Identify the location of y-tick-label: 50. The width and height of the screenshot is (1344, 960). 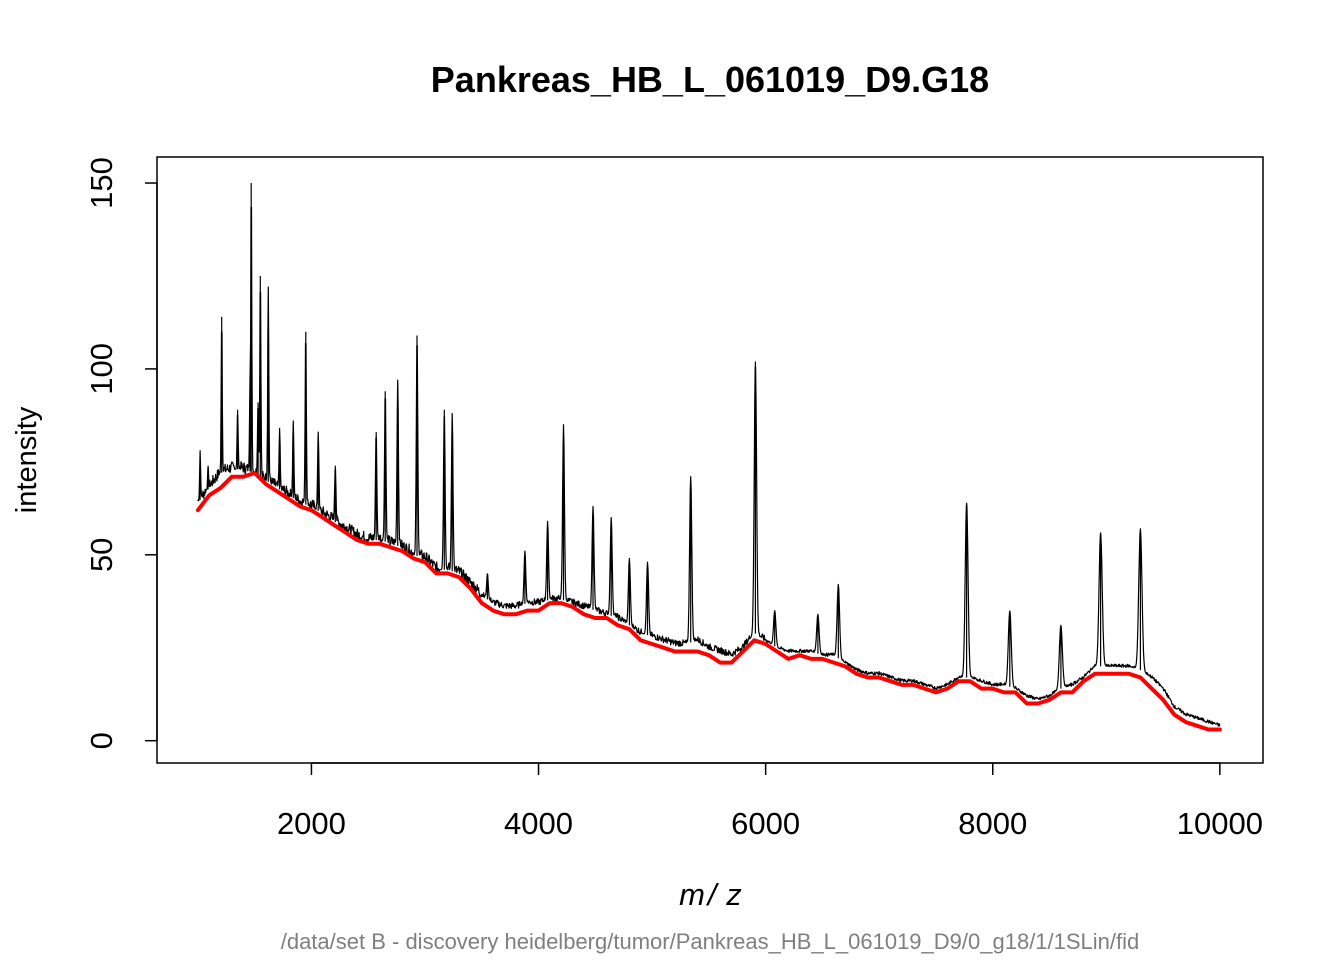
(101, 555).